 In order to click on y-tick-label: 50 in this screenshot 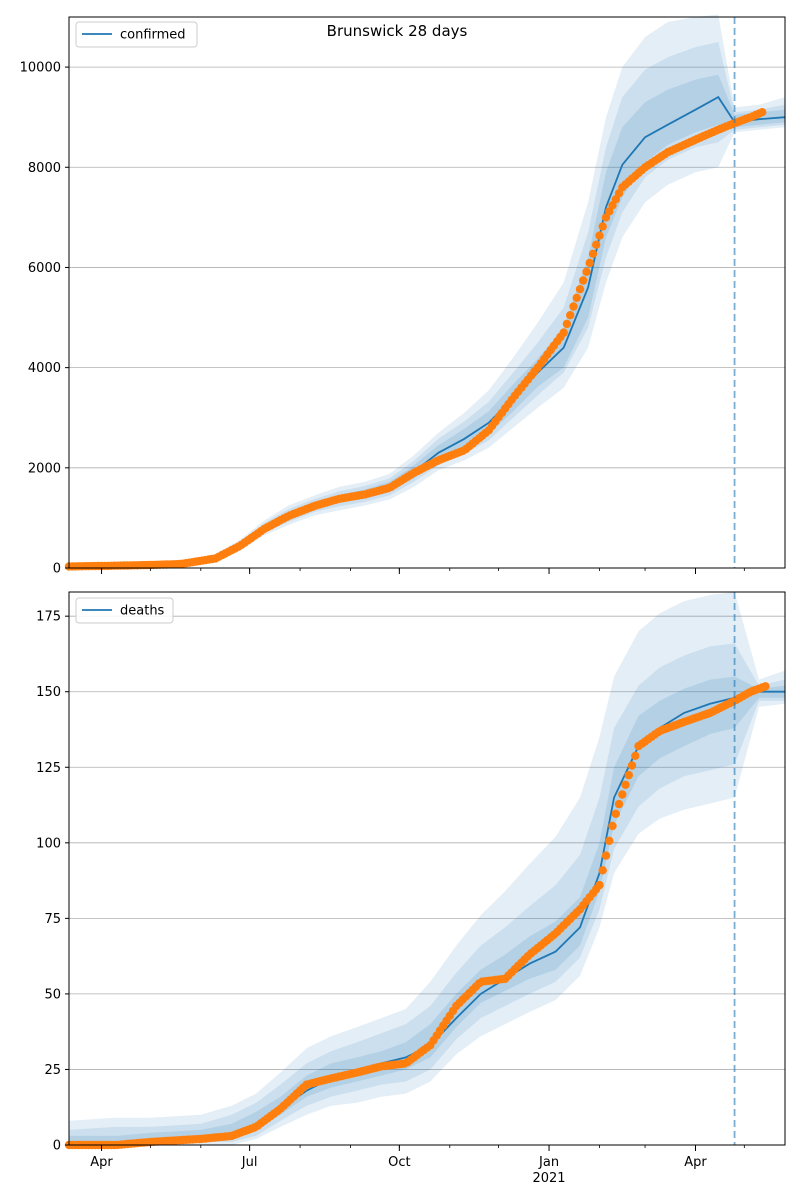, I will do `click(52, 994)`.